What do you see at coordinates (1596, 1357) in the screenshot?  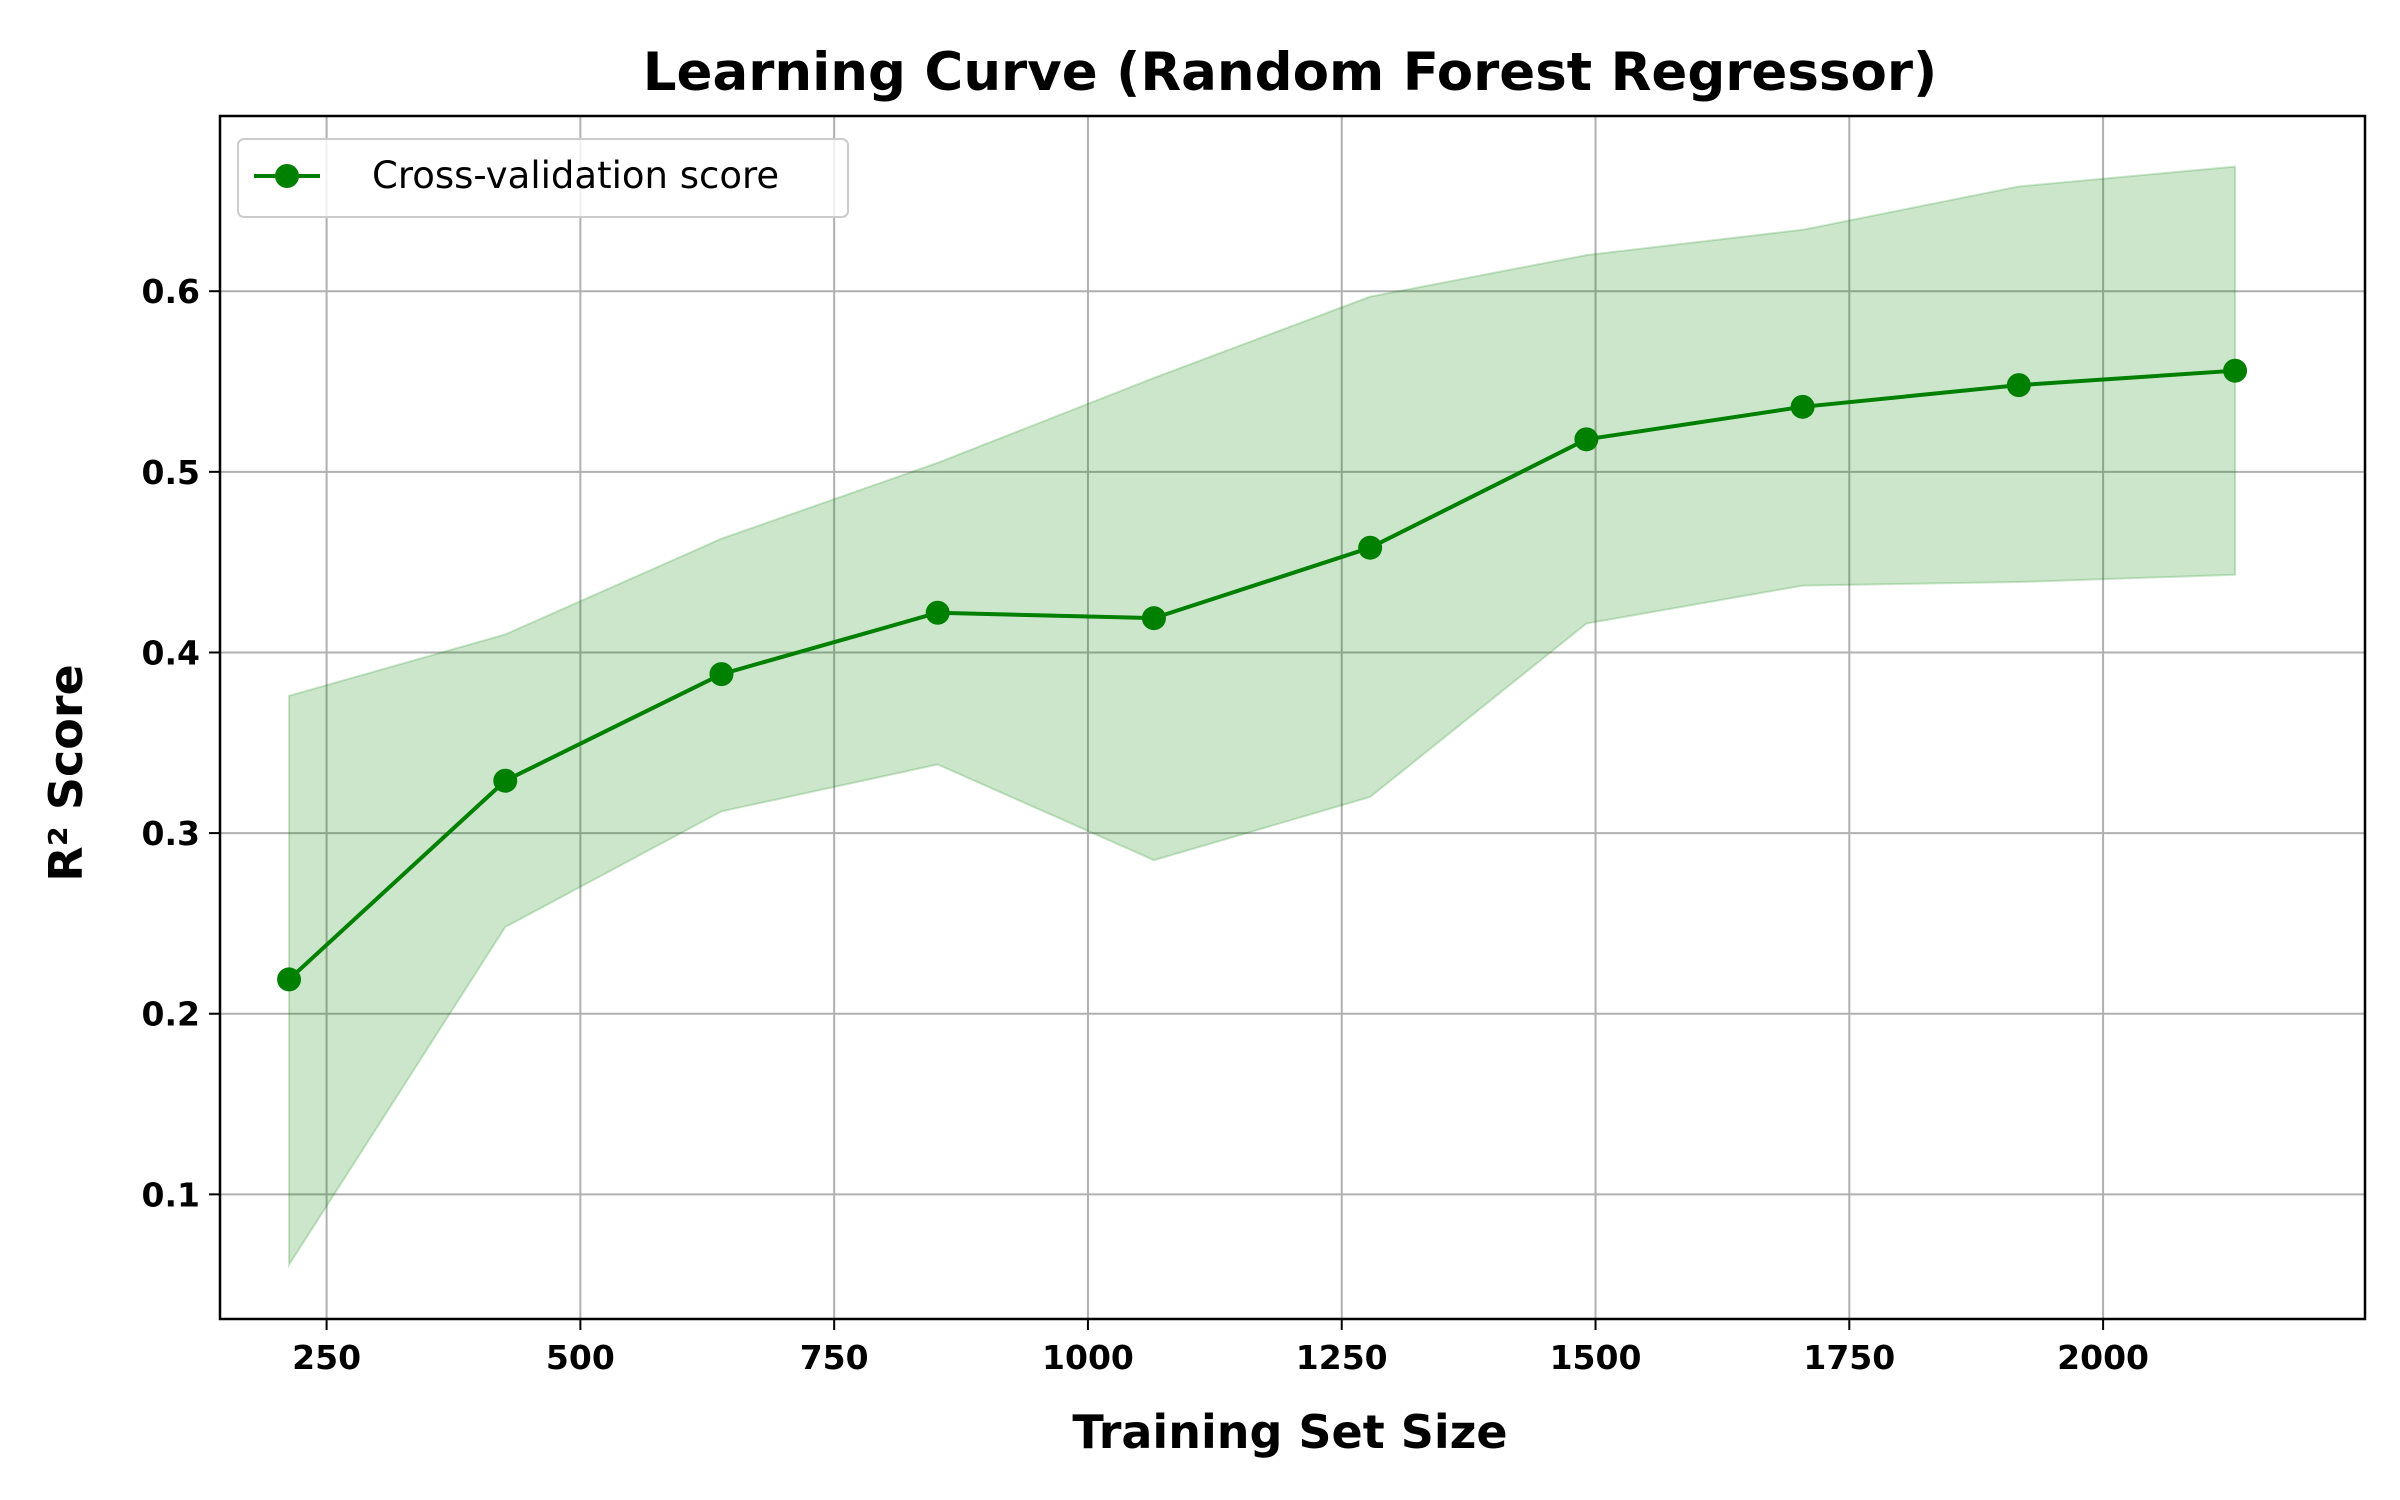 I see `x-tick-label: 1500` at bounding box center [1596, 1357].